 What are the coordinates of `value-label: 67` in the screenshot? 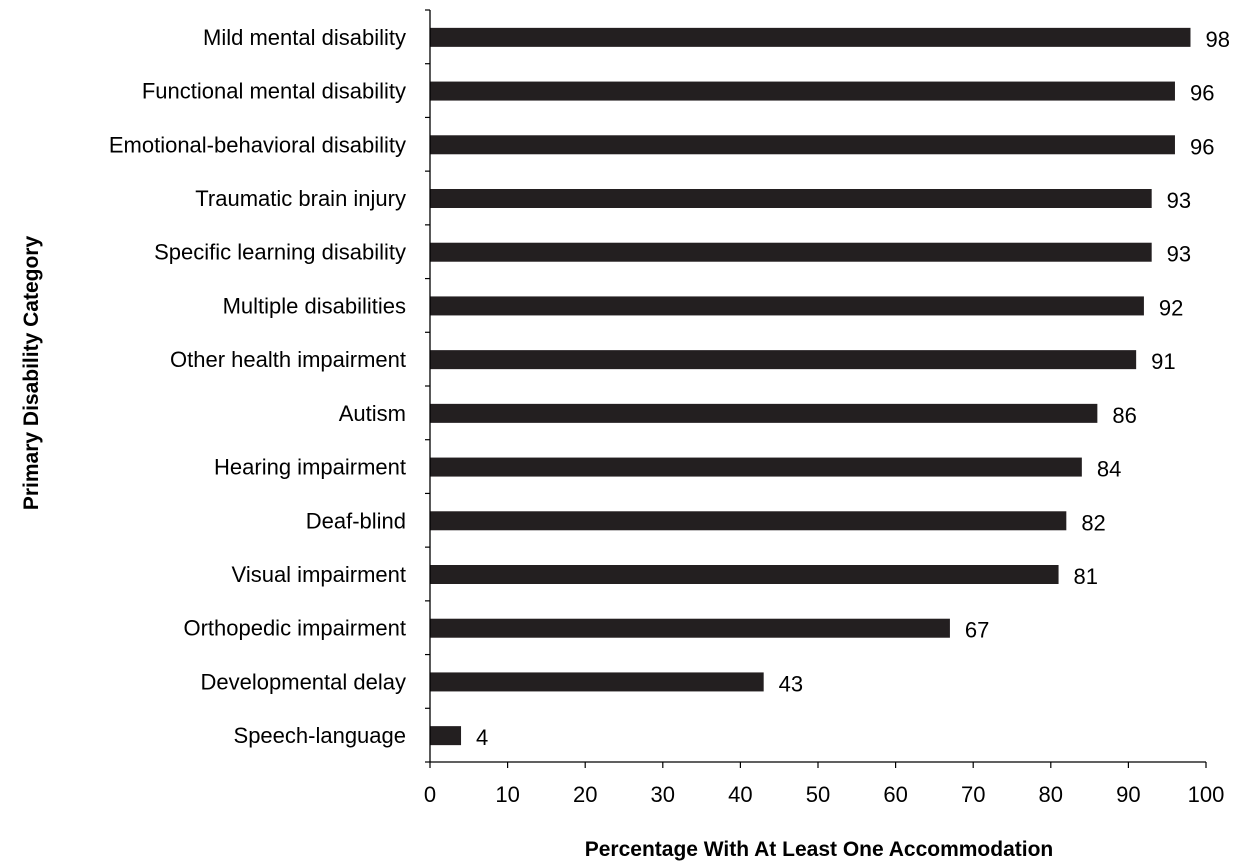 It's located at (977, 630).